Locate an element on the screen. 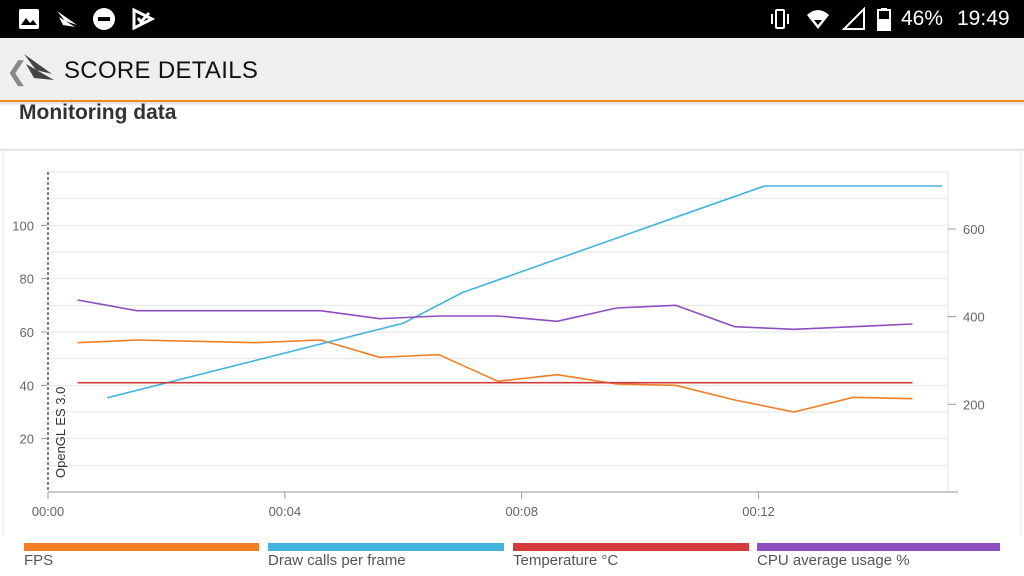 The height and width of the screenshot is (576, 1024). legend-cpu: CPU average usage % is located at coordinates (878, 559).